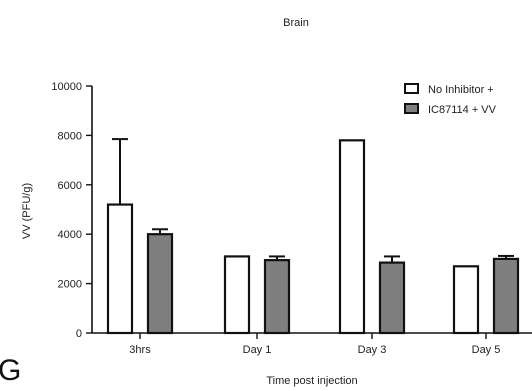  I want to click on legend: No Inhibitor + IC87114 + VV, so click(450, 99).